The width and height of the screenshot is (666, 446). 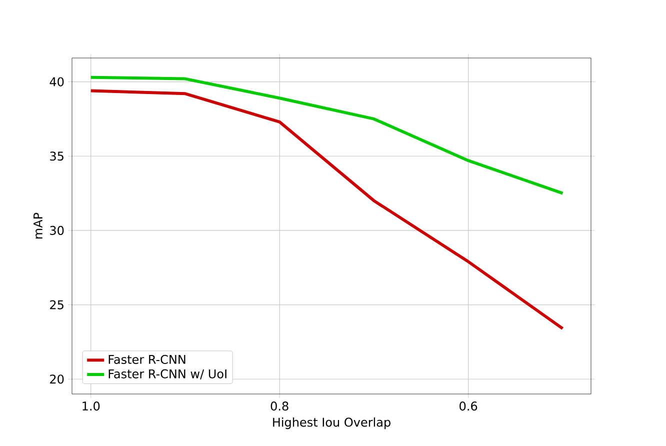 What do you see at coordinates (279, 406) in the screenshot?
I see `x-tick-label: 0.8` at bounding box center [279, 406].